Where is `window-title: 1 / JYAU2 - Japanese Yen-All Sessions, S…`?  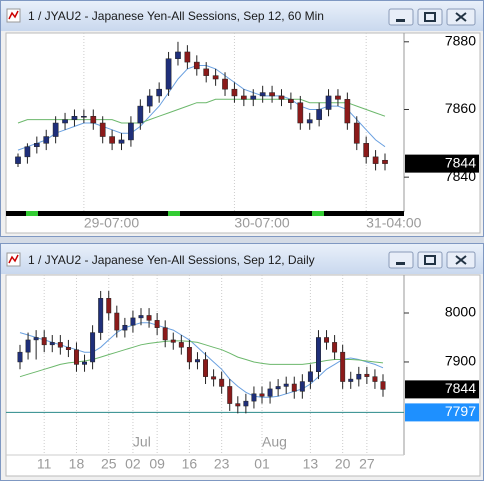 window-title: 1 / JYAU2 - Japanese Yen-All Sessions, S… is located at coordinates (171, 260).